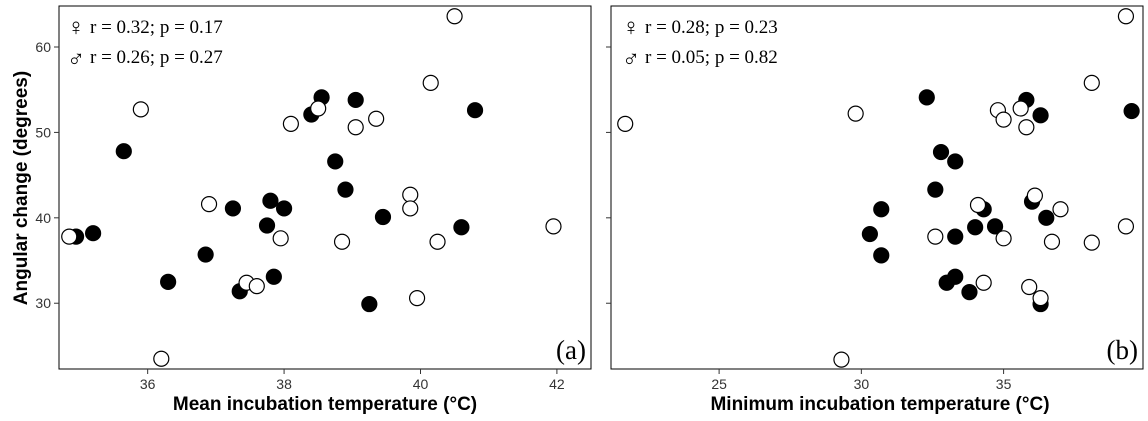 The image size is (1148, 421). I want to click on female-stat-text: r = 0.28; p = 0.23, so click(711, 27).